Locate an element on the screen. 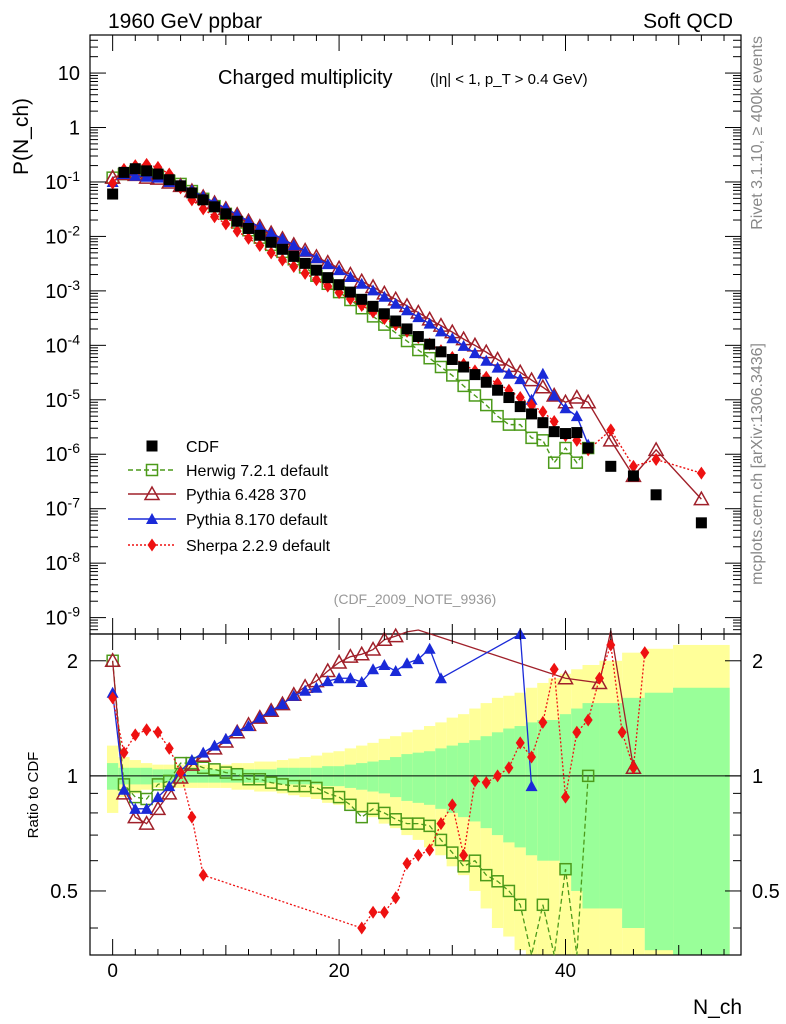  x-axis-label: N_ch is located at coordinates (717, 1007).